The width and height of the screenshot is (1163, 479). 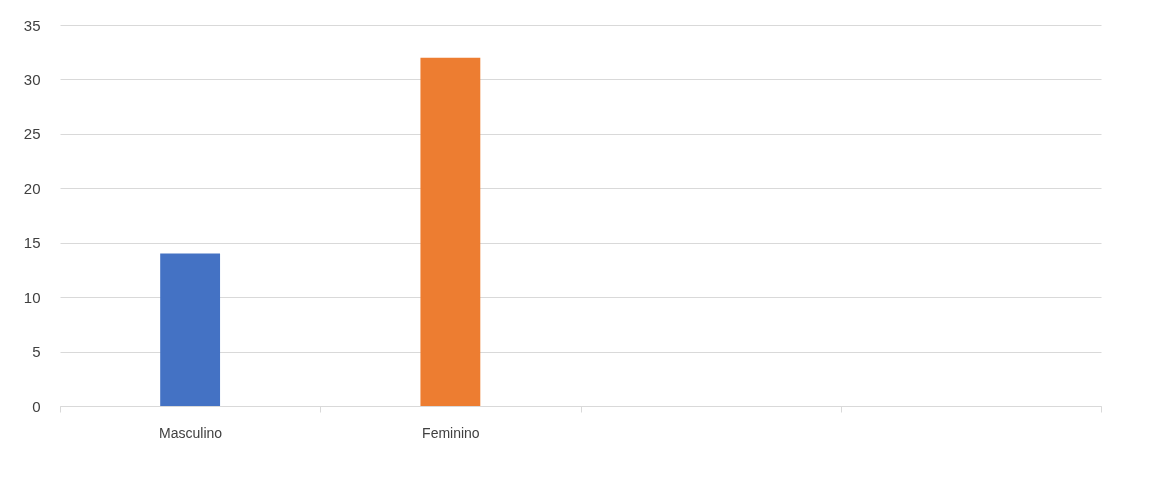 What do you see at coordinates (451, 432) in the screenshot?
I see `x-tick-label: Feminino` at bounding box center [451, 432].